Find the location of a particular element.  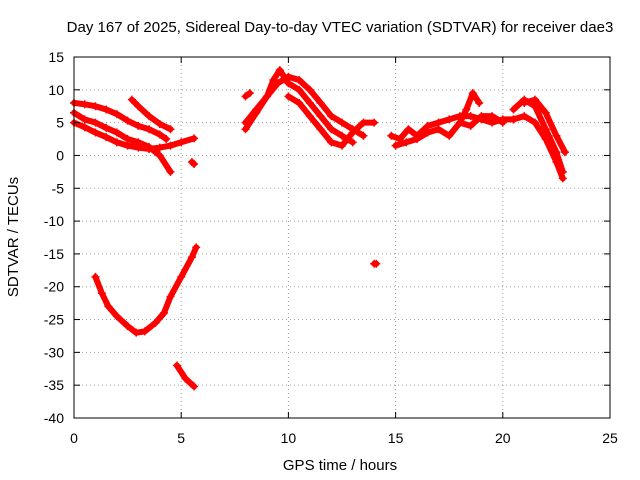

y-tick-label: -25 is located at coordinates (54, 320).